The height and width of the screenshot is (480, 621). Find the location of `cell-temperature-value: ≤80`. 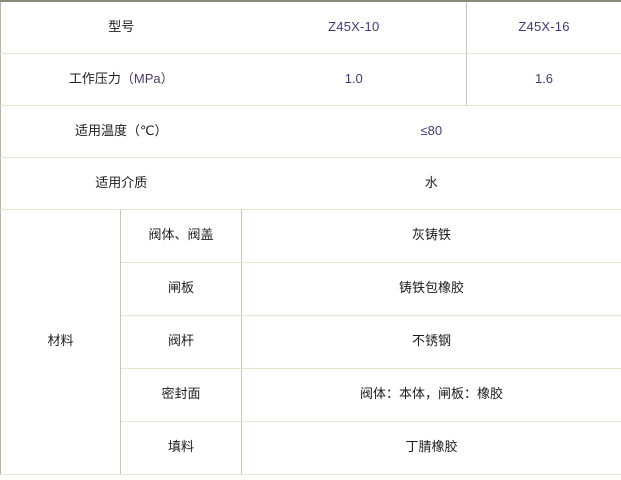

cell-temperature-value: ≤80 is located at coordinates (431, 131).